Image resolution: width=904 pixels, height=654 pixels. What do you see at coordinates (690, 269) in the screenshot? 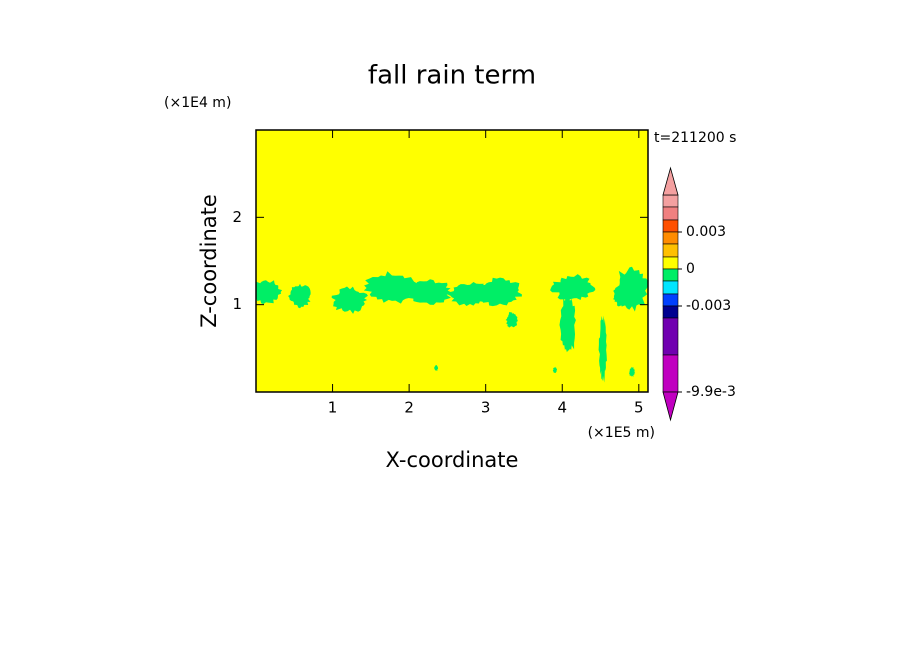
I see `colorbar-label: 0` at bounding box center [690, 269].